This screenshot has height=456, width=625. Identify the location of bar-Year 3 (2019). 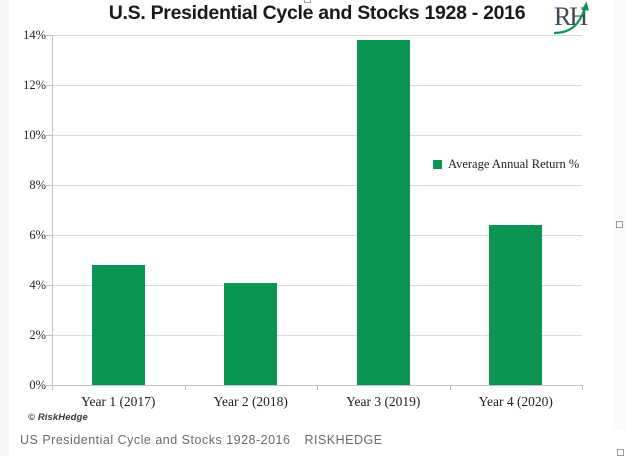
(383, 212).